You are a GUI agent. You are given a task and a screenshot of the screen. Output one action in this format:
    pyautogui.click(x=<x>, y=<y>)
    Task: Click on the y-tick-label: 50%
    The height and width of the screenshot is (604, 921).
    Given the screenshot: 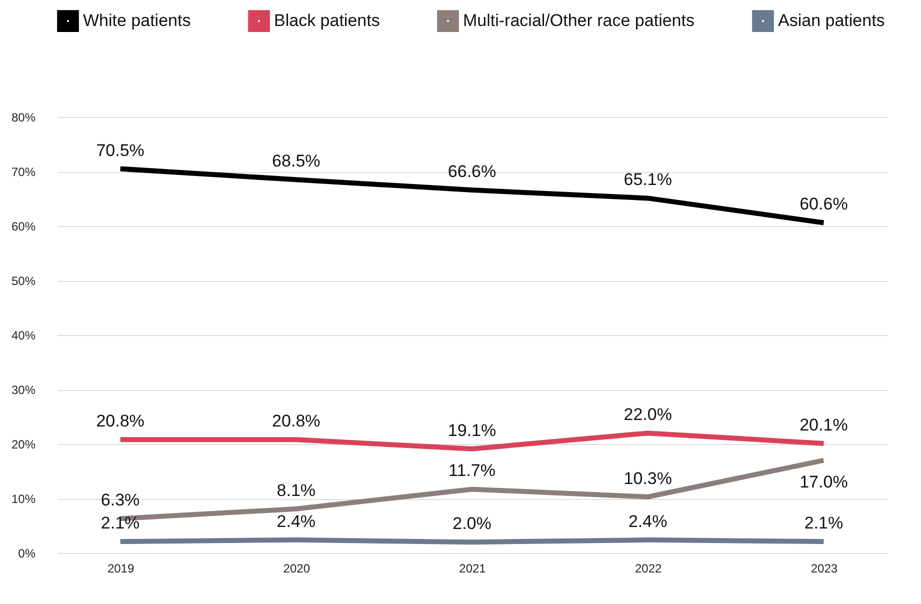 What is the action you would take?
    pyautogui.click(x=23, y=281)
    